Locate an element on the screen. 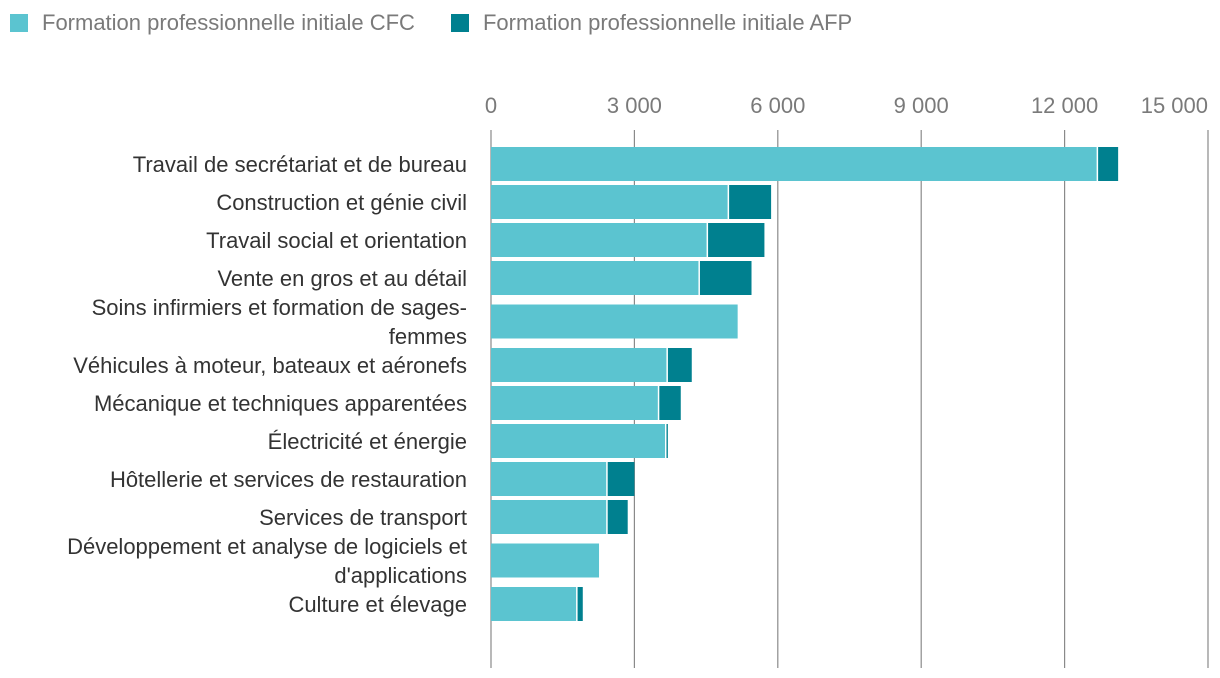 The image size is (1220, 678). x-tick-label-15000: 15 000 is located at coordinates (1174, 105).